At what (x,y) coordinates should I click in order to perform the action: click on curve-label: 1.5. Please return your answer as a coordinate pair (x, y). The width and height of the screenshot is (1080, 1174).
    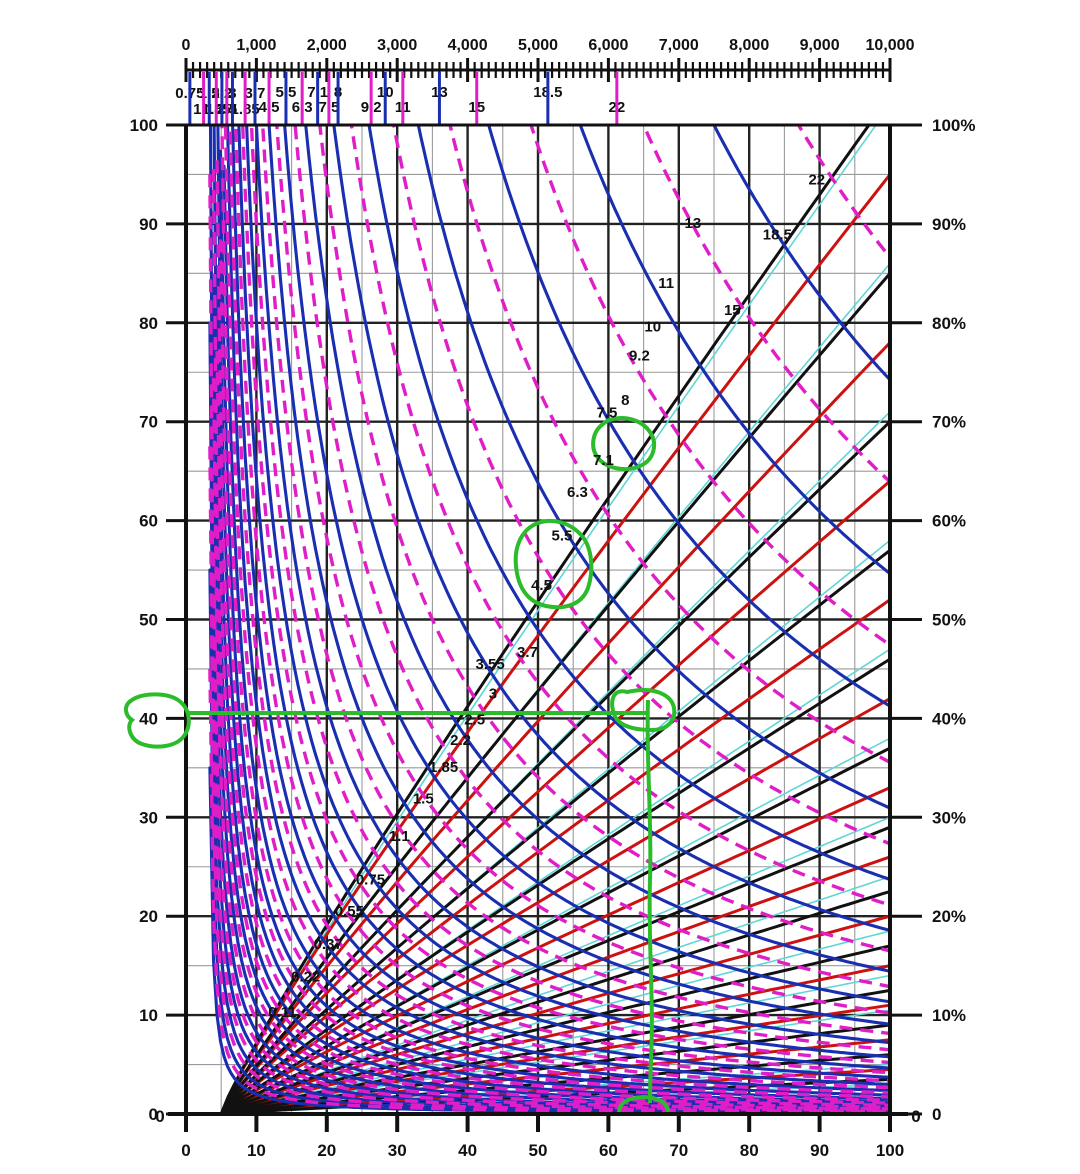
    Looking at the image, I should click on (423, 798).